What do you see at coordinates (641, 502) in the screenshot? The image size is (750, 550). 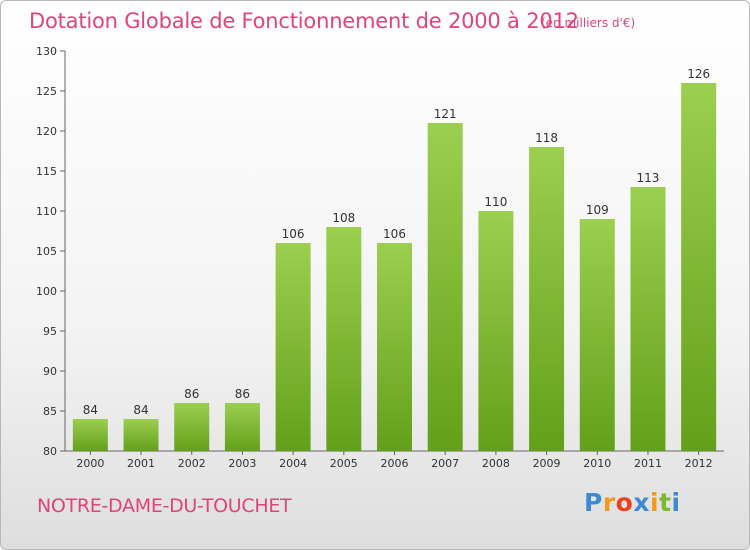 I see `logo-letter: x` at bounding box center [641, 502].